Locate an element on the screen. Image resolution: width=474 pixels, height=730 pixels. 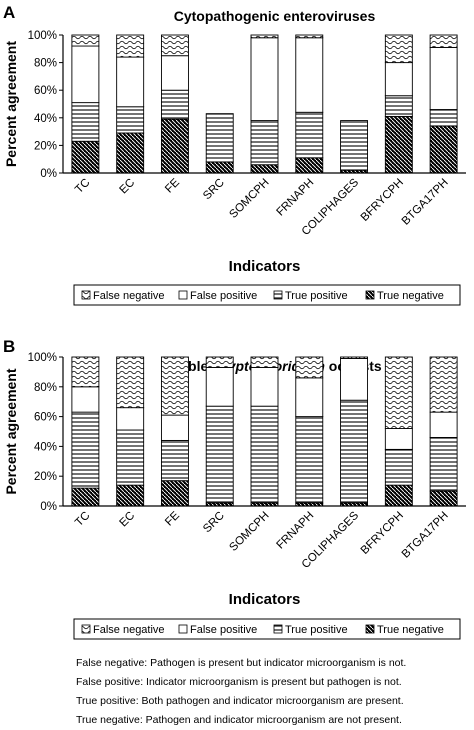
bar-segment-true-negative-frnaph is located at coordinates (309, 165).